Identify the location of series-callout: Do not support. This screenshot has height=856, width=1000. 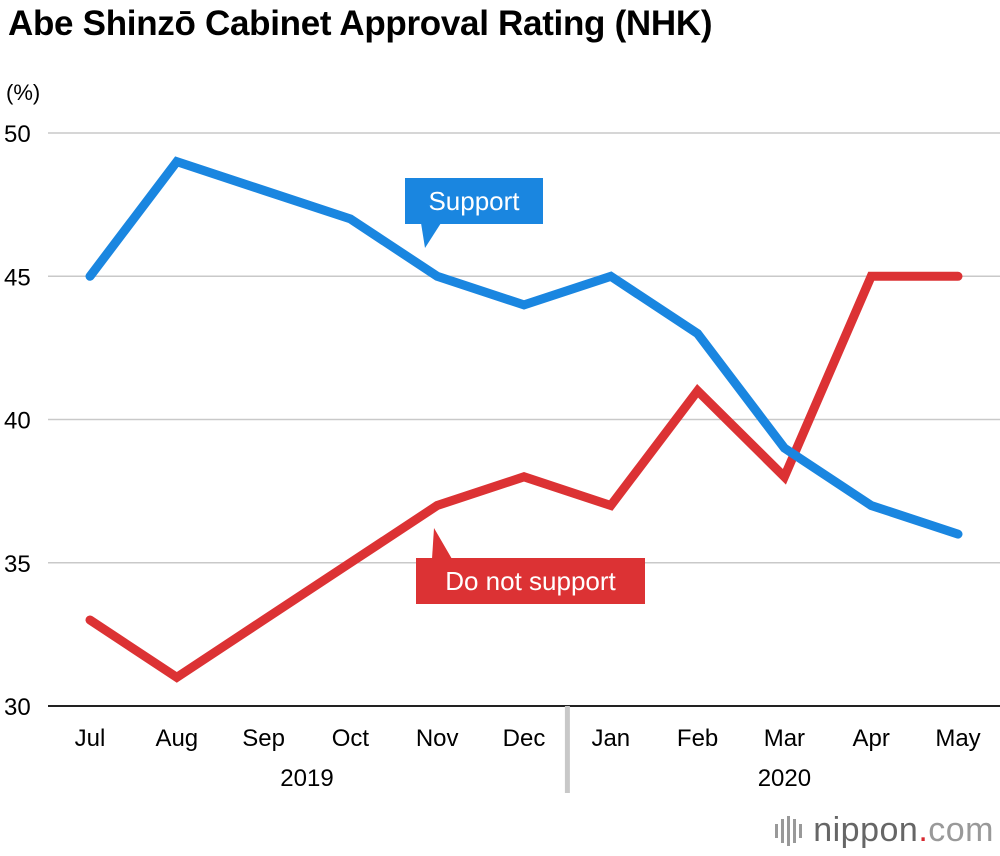
(530, 566).